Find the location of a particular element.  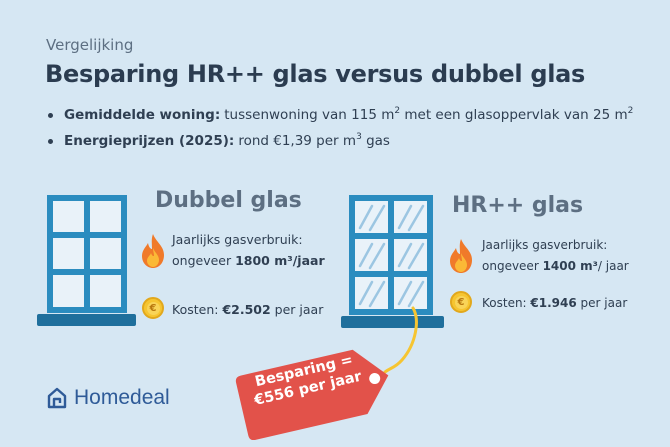

usage-value: 1800 m³/jaar is located at coordinates (280, 260).